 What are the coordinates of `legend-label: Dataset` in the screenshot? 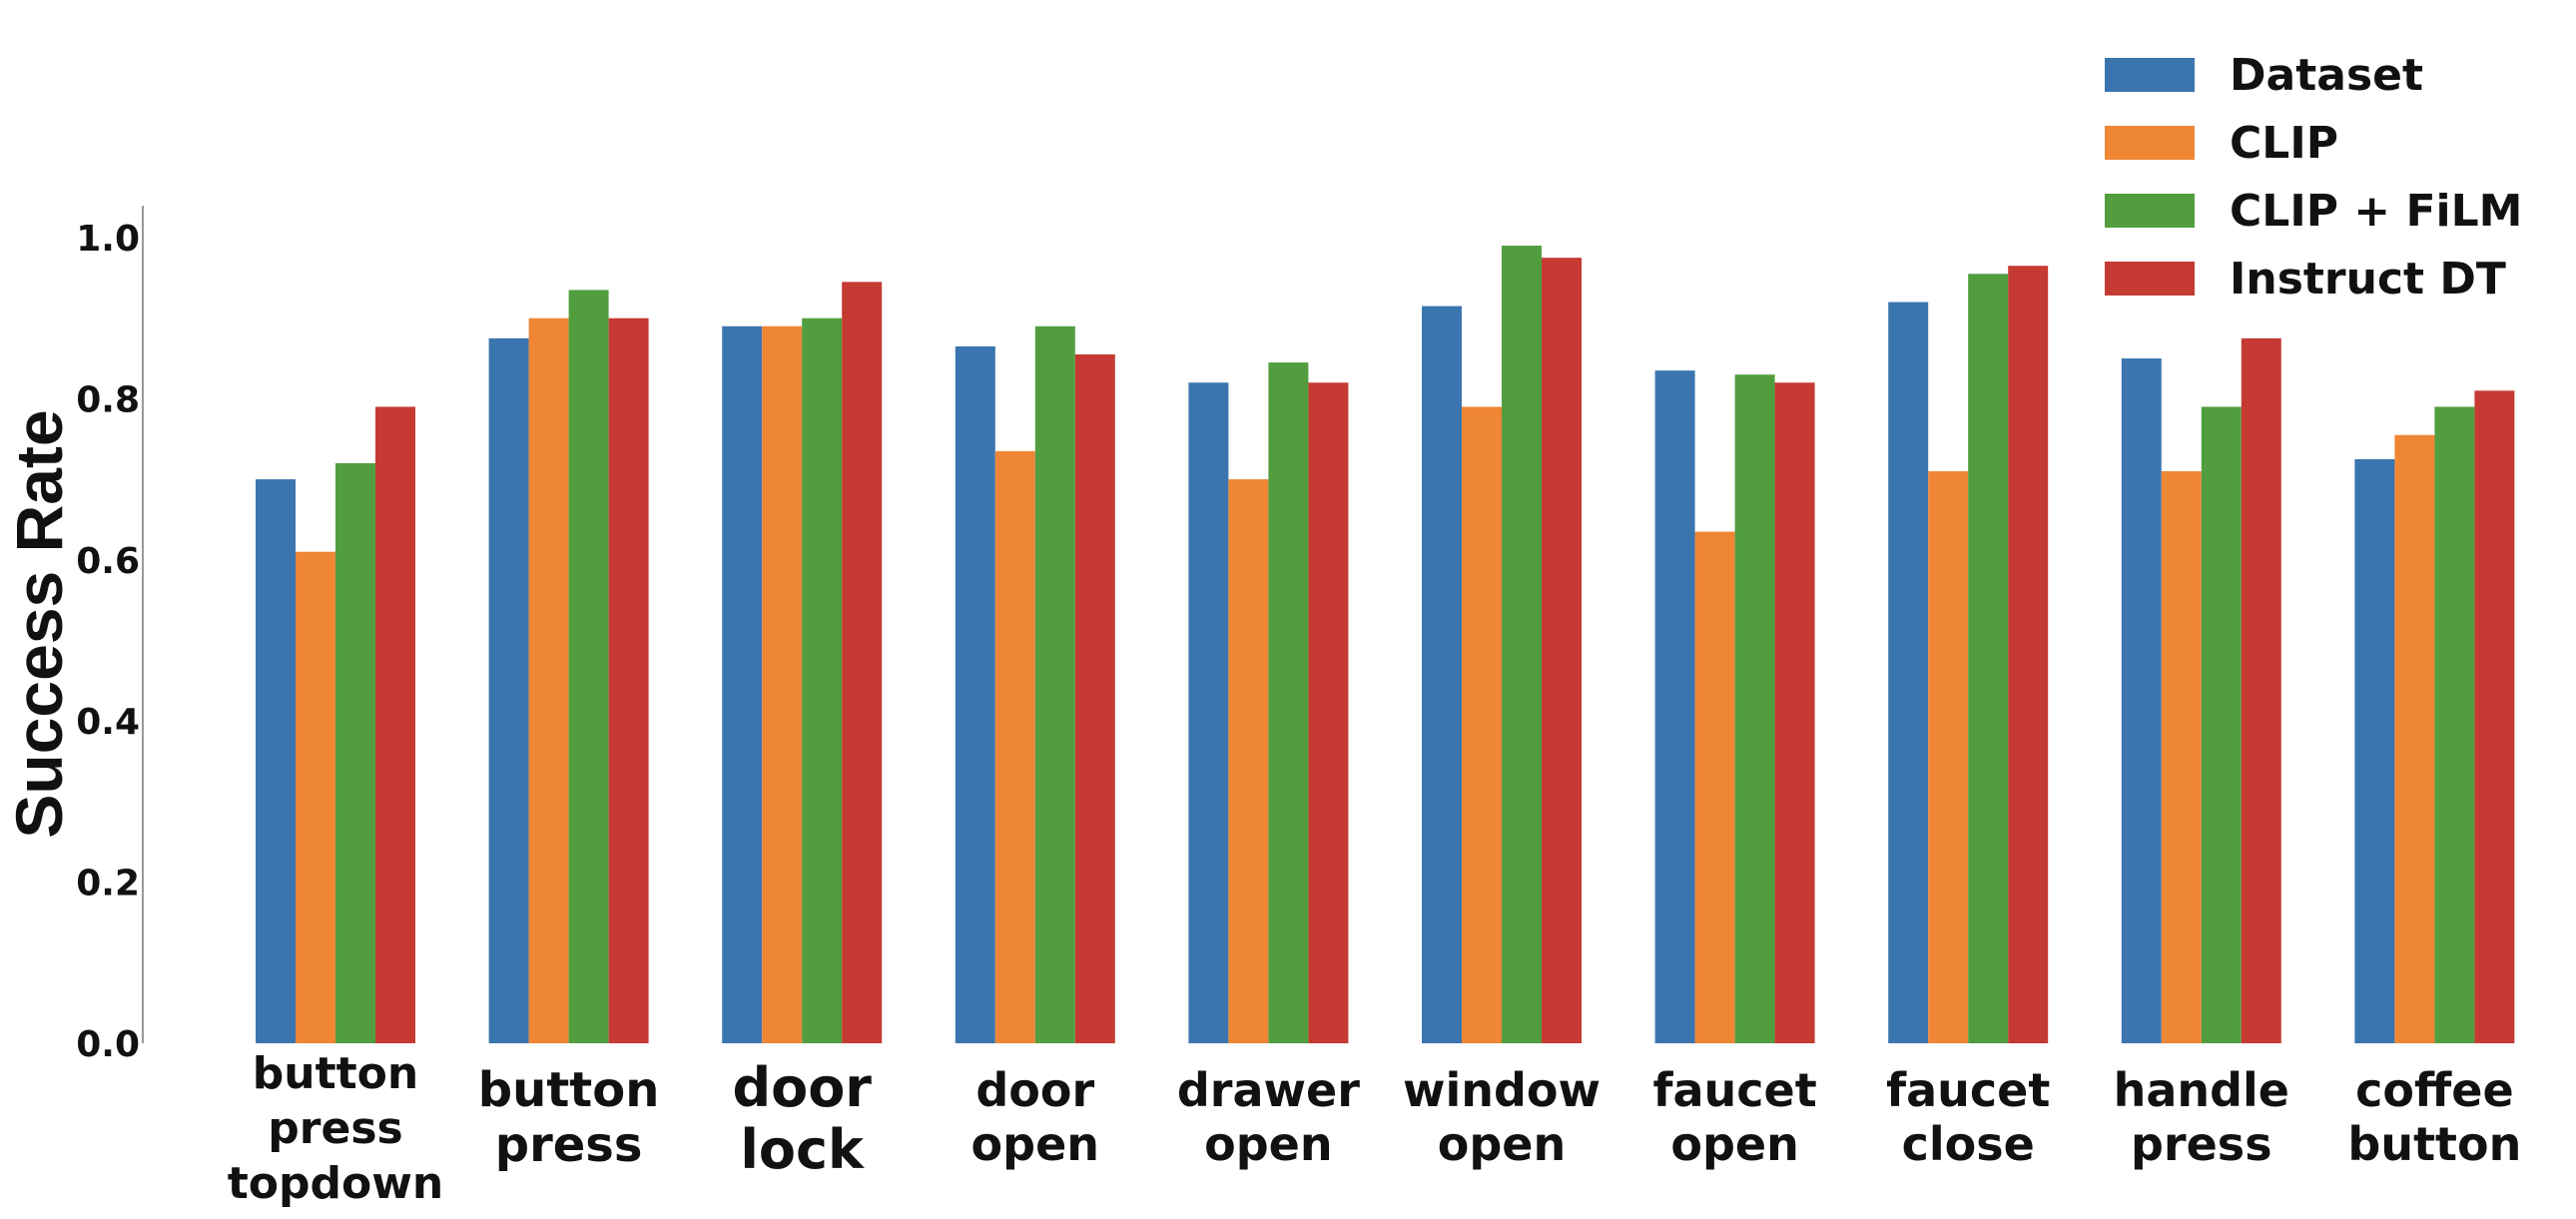 It's located at (2326, 76).